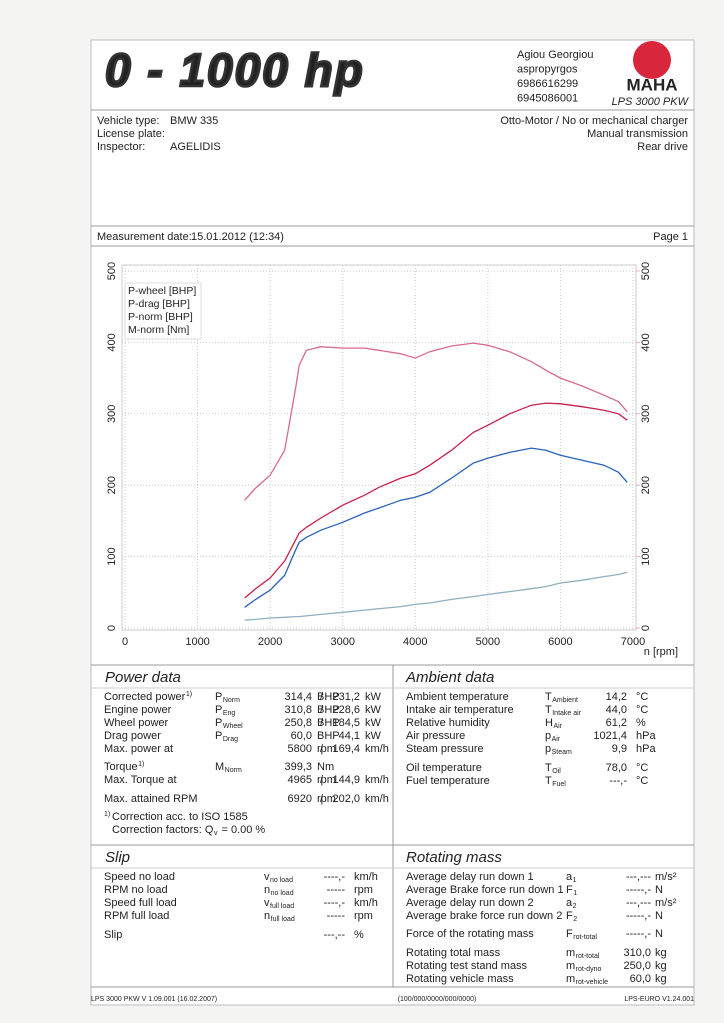 The width and height of the screenshot is (724, 1023). Describe the element at coordinates (163, 311) in the screenshot. I see `legend-box` at that location.